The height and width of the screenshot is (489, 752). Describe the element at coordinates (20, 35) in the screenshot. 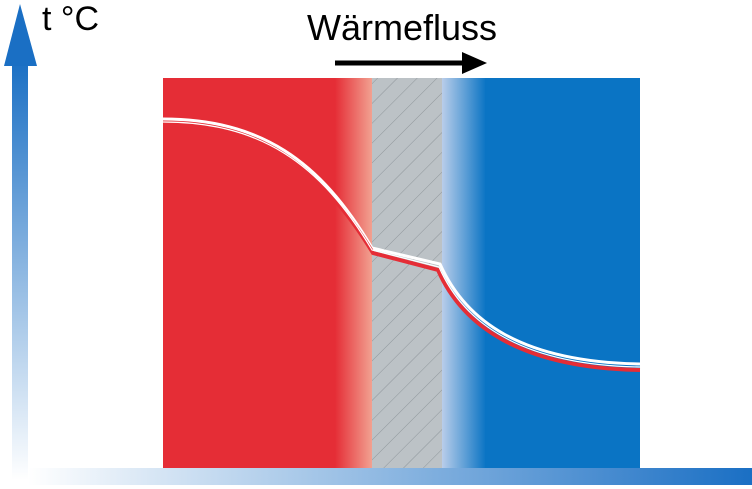

I see `y-axis-arrow` at that location.